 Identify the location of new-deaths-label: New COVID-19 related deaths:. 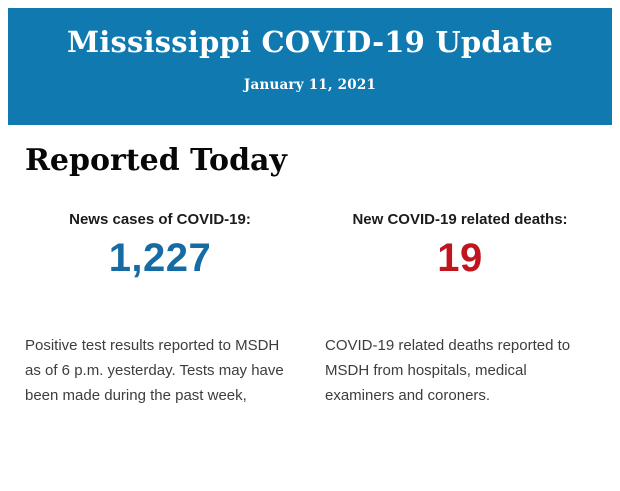
(460, 219).